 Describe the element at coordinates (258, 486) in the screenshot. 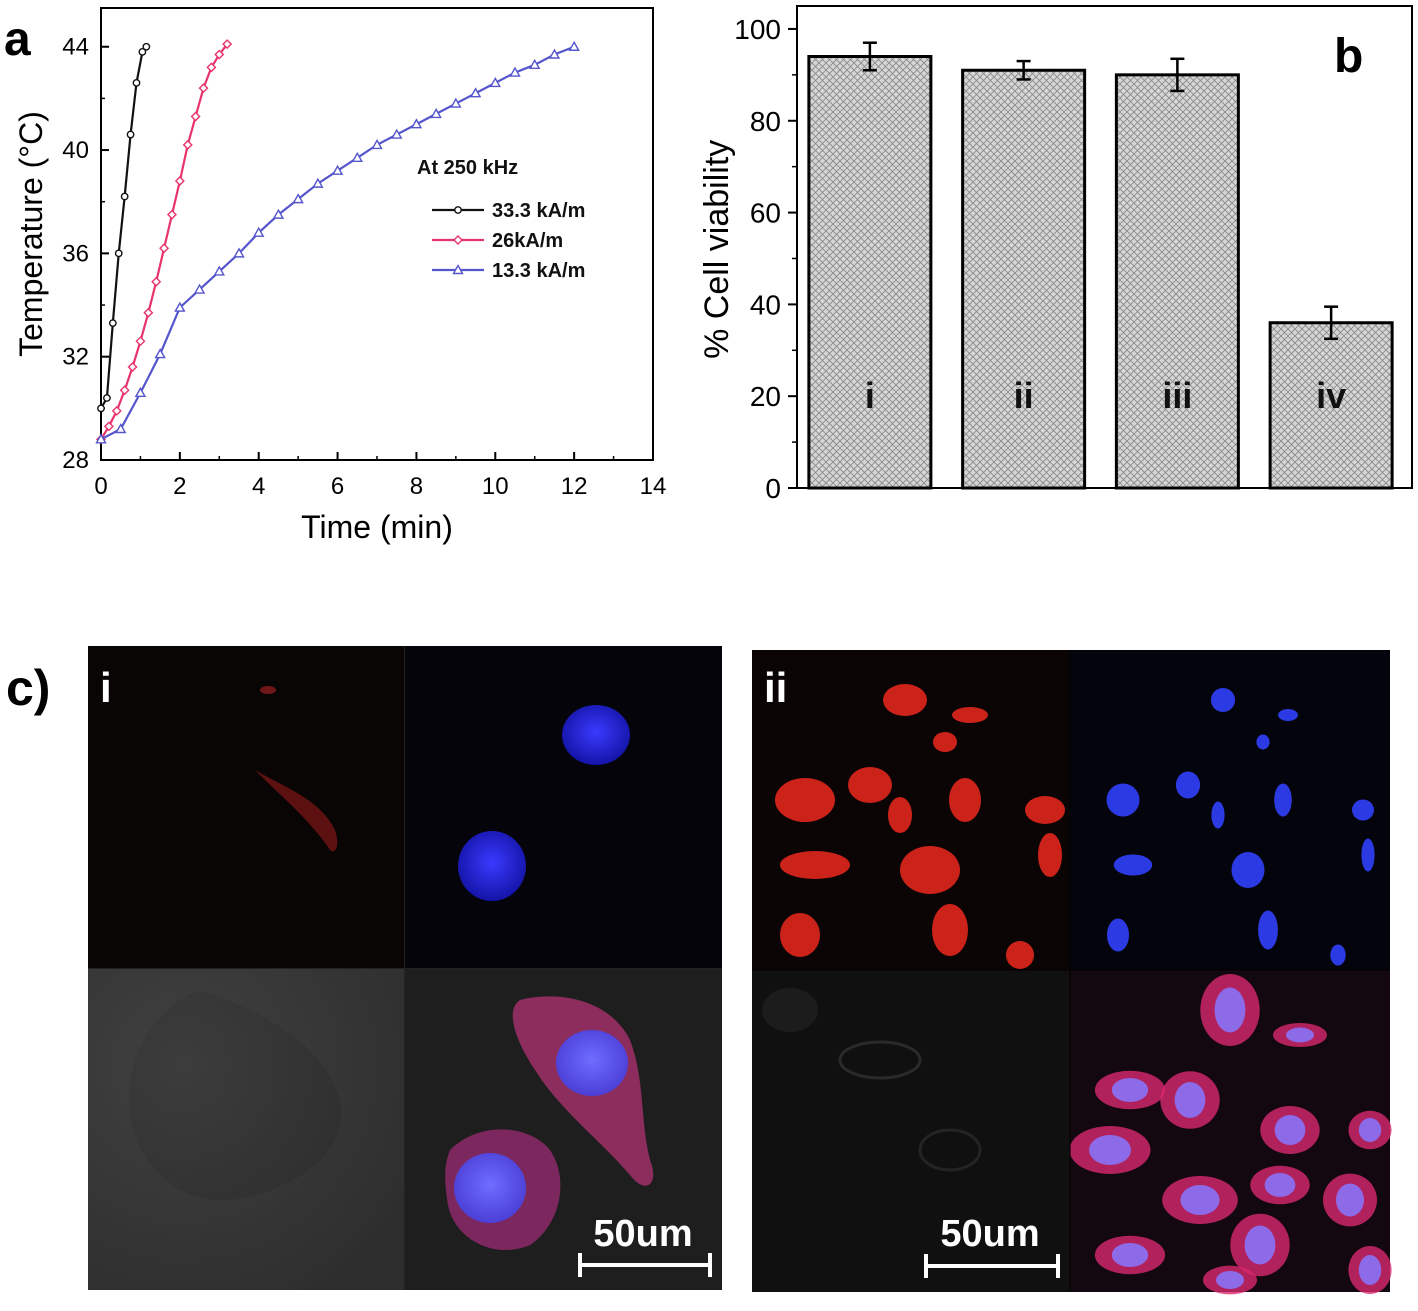

I see `x-tick-label: 4` at that location.